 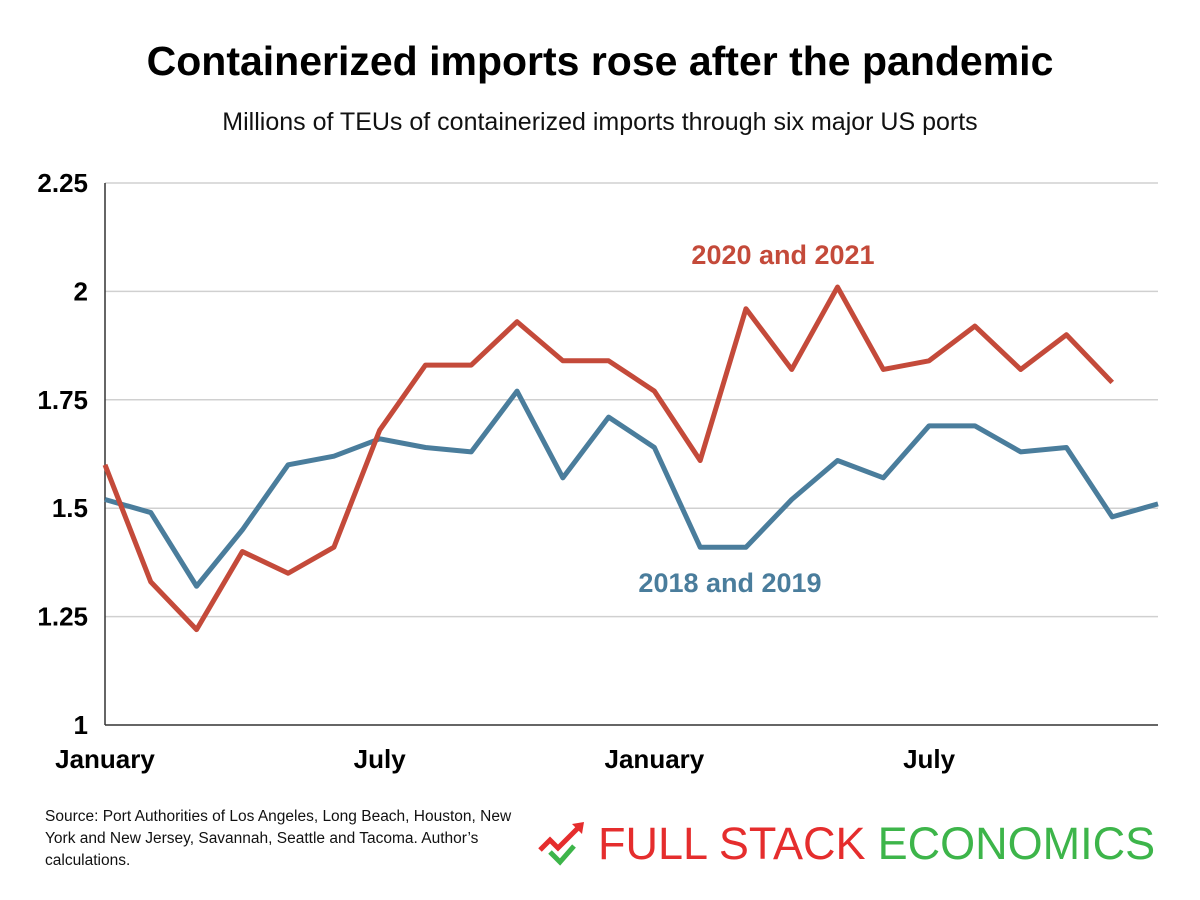 I want to click on y-tick-label: 1.5, so click(x=70, y=508).